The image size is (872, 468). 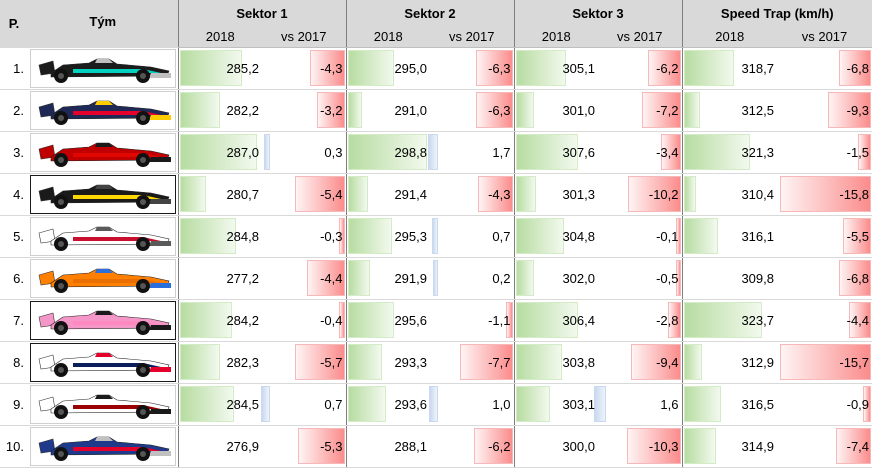 What do you see at coordinates (499, 320) in the screenshot?
I see `value-delta: -1,1` at bounding box center [499, 320].